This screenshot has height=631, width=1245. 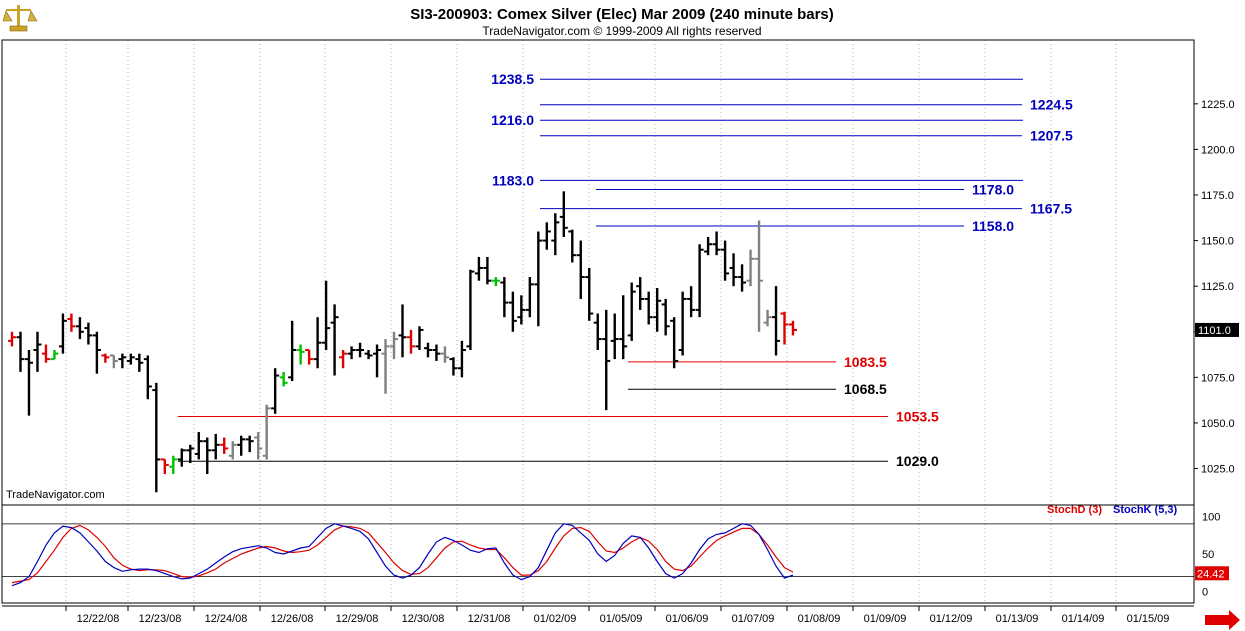 What do you see at coordinates (423, 619) in the screenshot?
I see `x-tick-label: 12/30/08` at bounding box center [423, 619].